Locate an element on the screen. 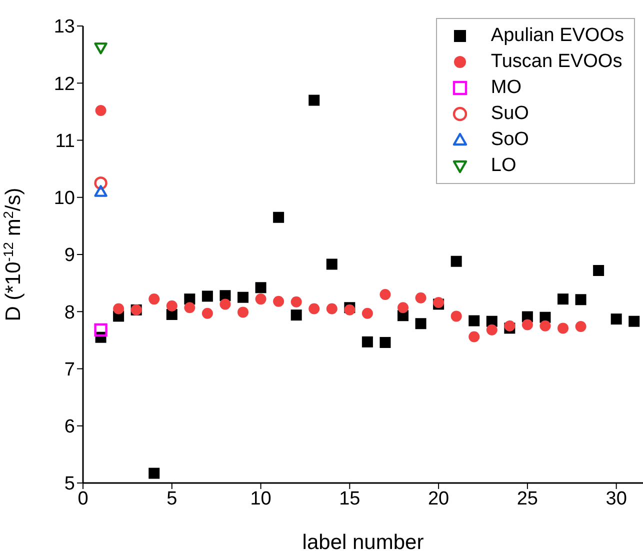 This screenshot has height=551, width=643. x-tick-label: 15 is located at coordinates (349, 499).